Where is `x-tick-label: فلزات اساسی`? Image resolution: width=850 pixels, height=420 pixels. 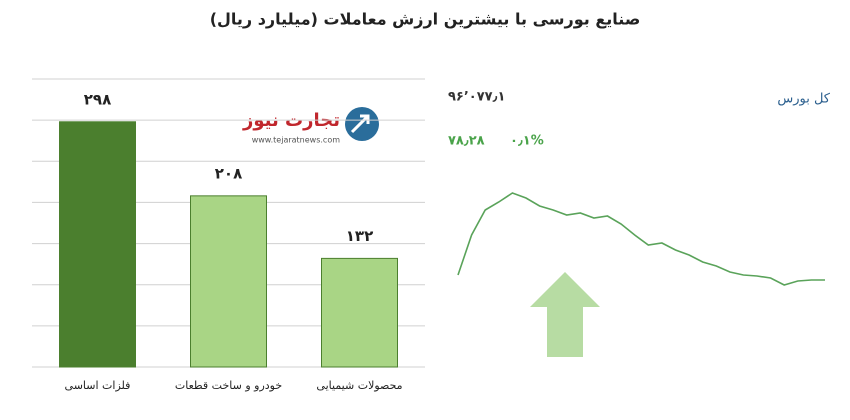
x-tick-label: فلزات اساسی is located at coordinates (98, 385).